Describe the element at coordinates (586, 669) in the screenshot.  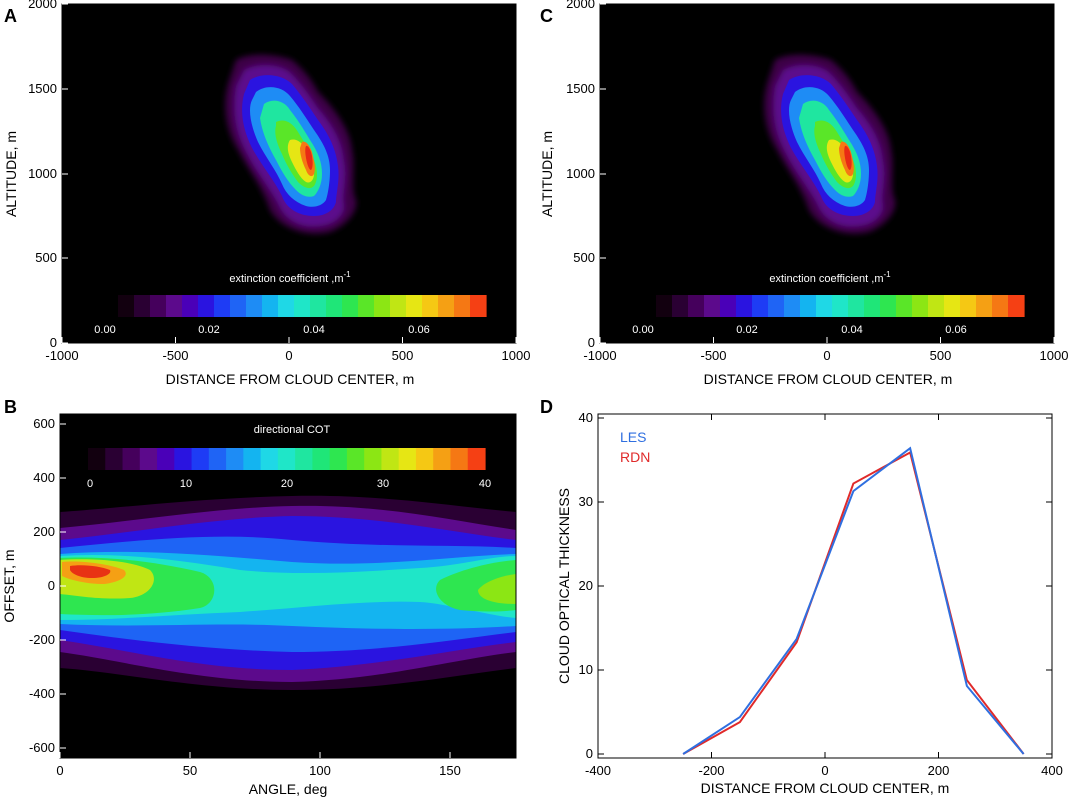
I see `y-tick-label: 10` at that location.